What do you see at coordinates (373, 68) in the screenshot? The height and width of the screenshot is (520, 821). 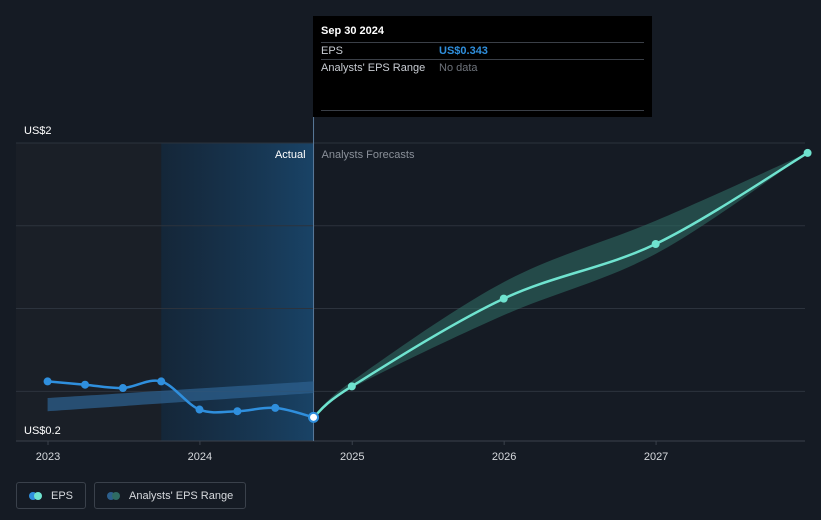 I see `tooltip-range-label: Analysts' EPS Range` at bounding box center [373, 68].